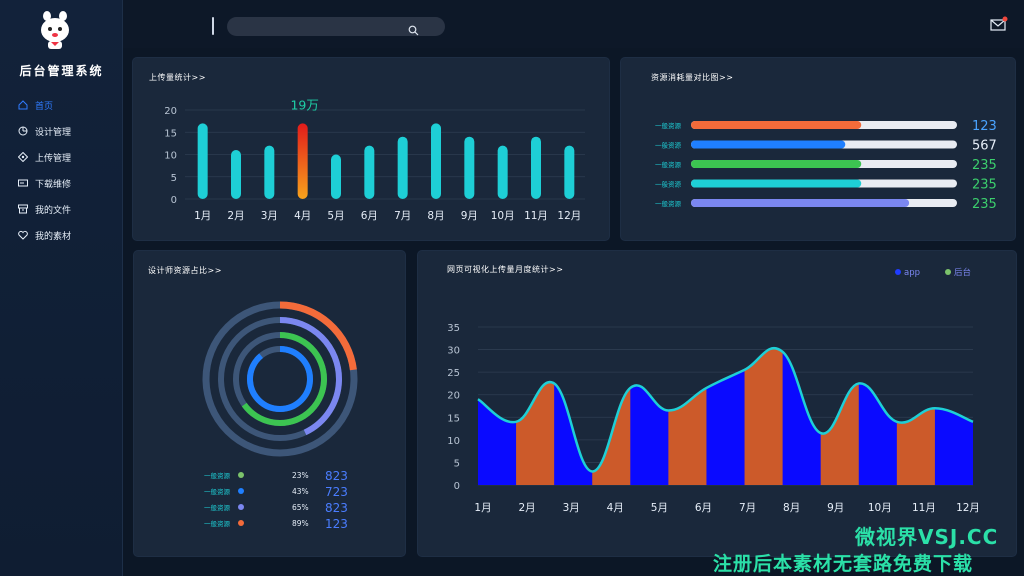 Image resolution: width=1024 pixels, height=576 pixels. Describe the element at coordinates (435, 216) in the screenshot. I see `x-tick-label: 8月` at that location.